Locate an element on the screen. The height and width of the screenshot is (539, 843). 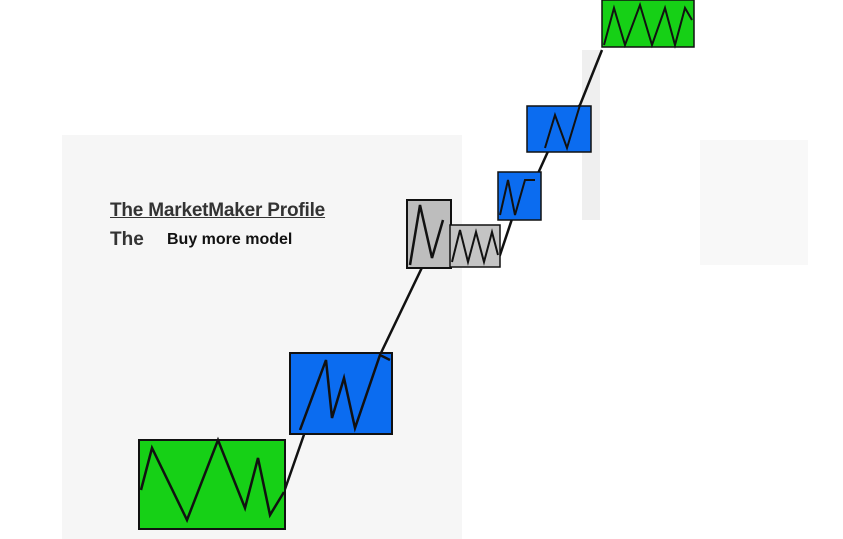
subtitle-model-label: Buy more model is located at coordinates (230, 239).